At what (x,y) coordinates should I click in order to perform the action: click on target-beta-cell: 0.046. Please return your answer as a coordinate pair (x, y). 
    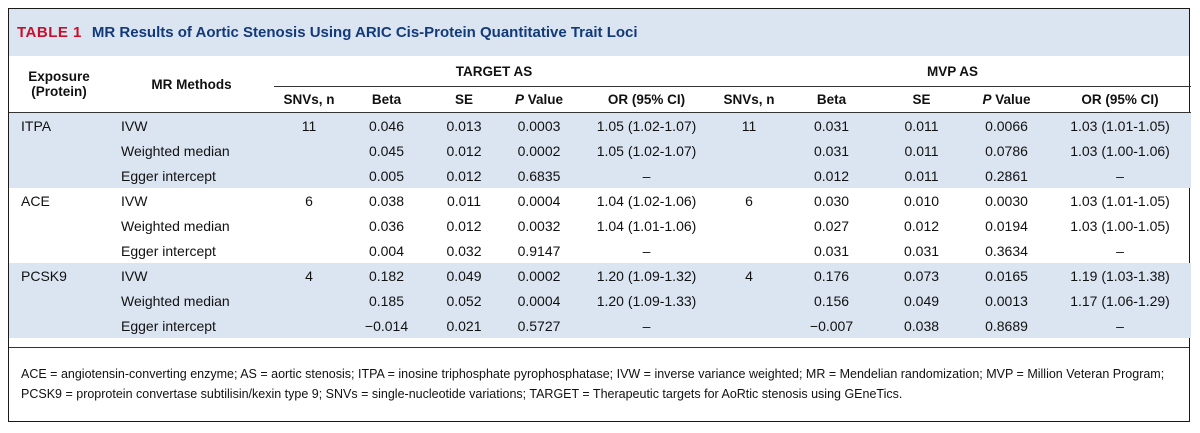
    Looking at the image, I should click on (386, 125).